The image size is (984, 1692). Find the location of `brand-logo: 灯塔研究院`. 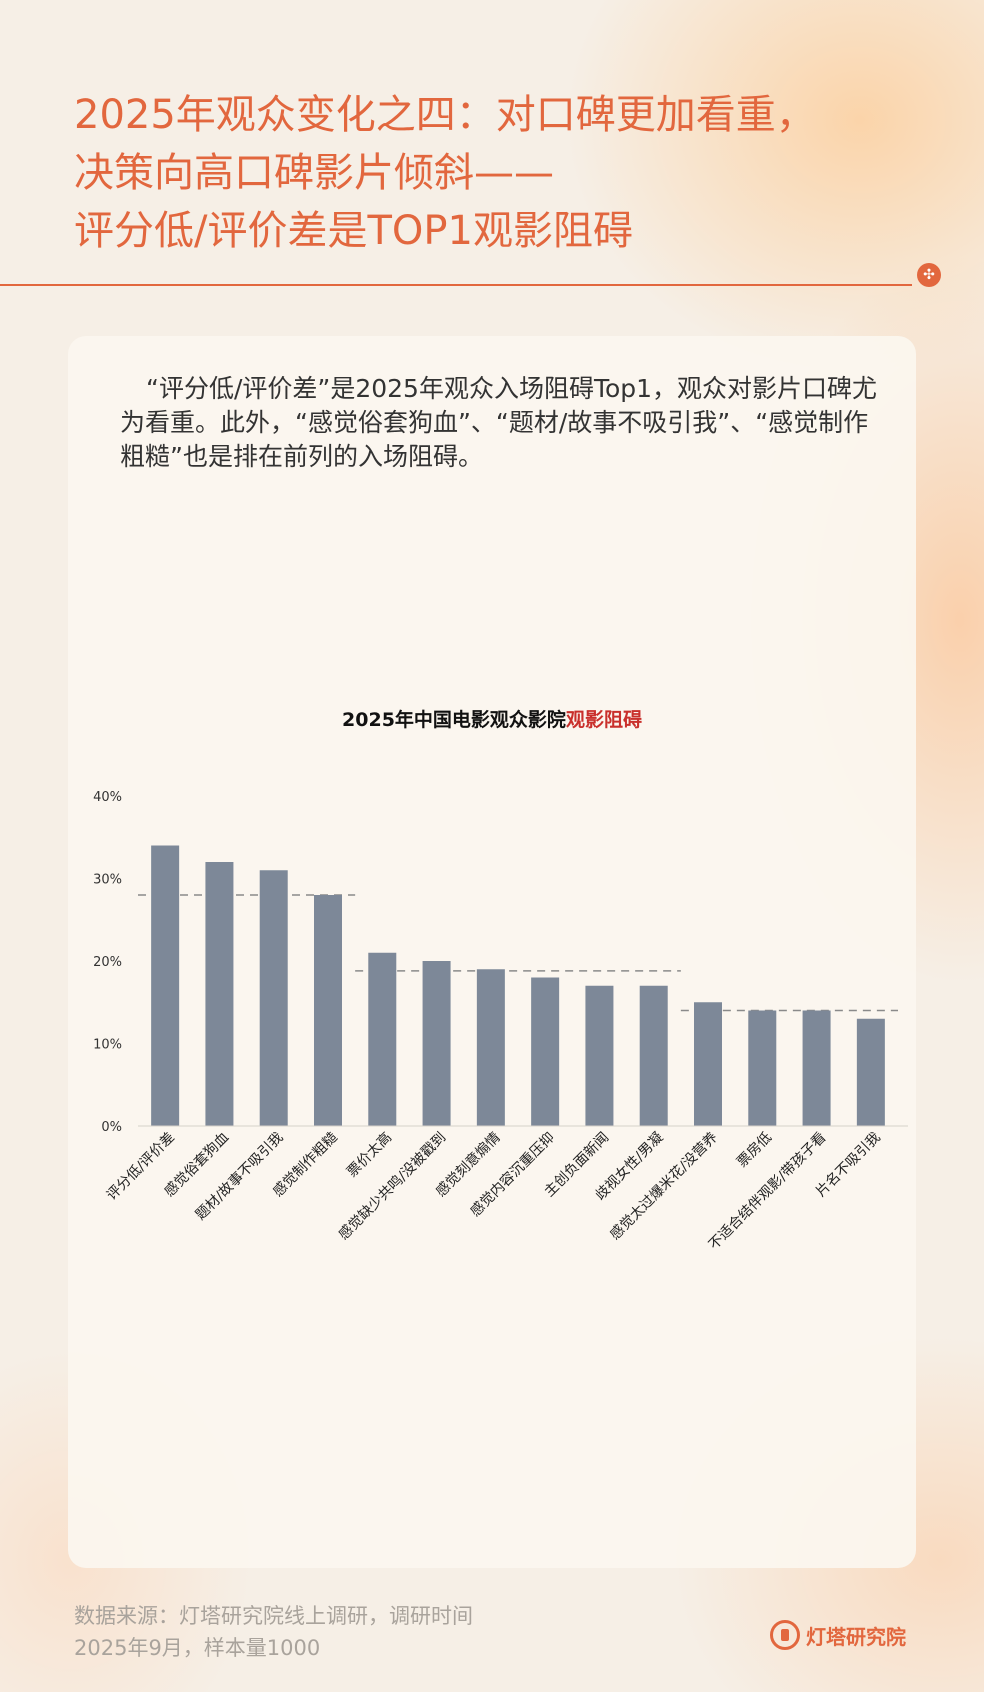

brand-logo: 灯塔研究院 is located at coordinates (838, 1635).